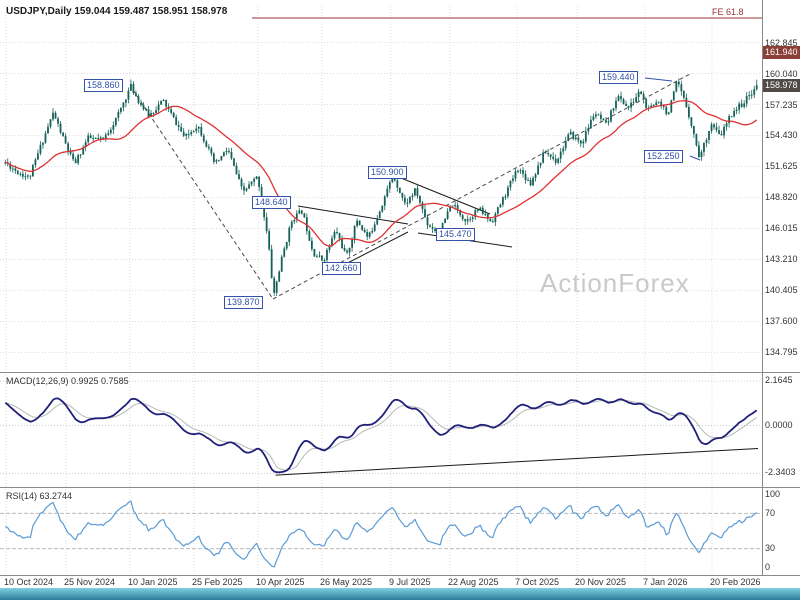 This screenshot has height=600, width=800. Describe the element at coordinates (103, 85) in the screenshot. I see `price-annotation: 158.860` at that location.